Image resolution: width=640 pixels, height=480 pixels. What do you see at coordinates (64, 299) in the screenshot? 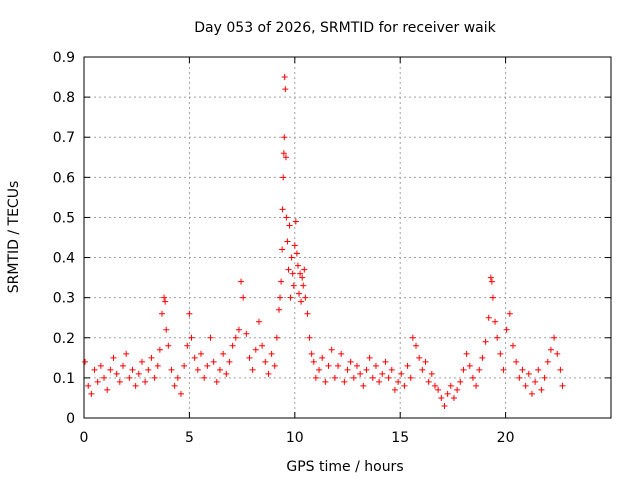
I see `y-tick-label: 0.3` at bounding box center [64, 299].